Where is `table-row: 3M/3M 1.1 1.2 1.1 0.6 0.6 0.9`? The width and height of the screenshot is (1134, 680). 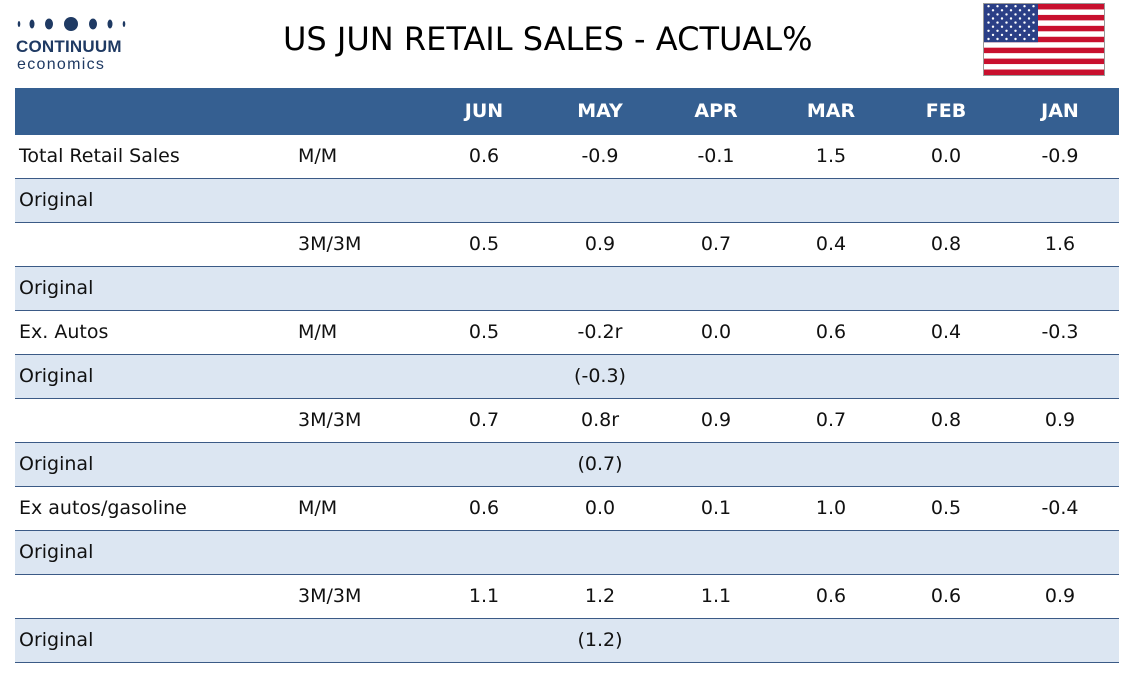 table-row: 3M/3M 1.1 1.2 1.1 0.6 0.6 0.9 is located at coordinates (567, 597).